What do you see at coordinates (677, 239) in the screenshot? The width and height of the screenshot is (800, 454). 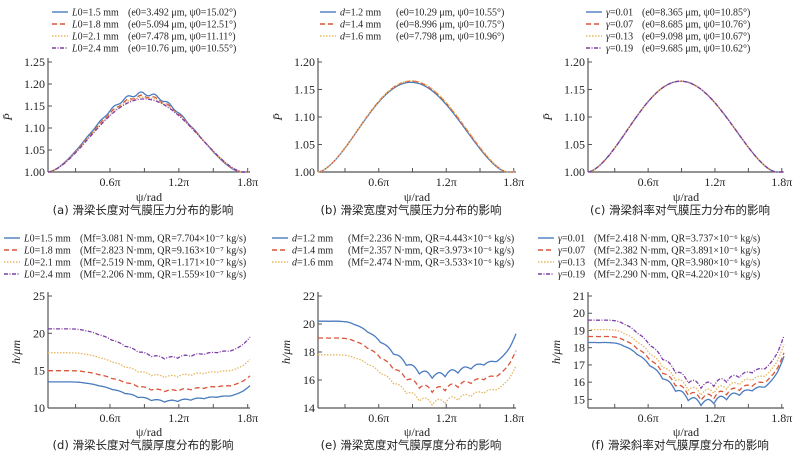 I see `legend-params: (Mf=2.418 N·mm, QR=3.737×10⁻⁶ kg/s)` at bounding box center [677, 239].